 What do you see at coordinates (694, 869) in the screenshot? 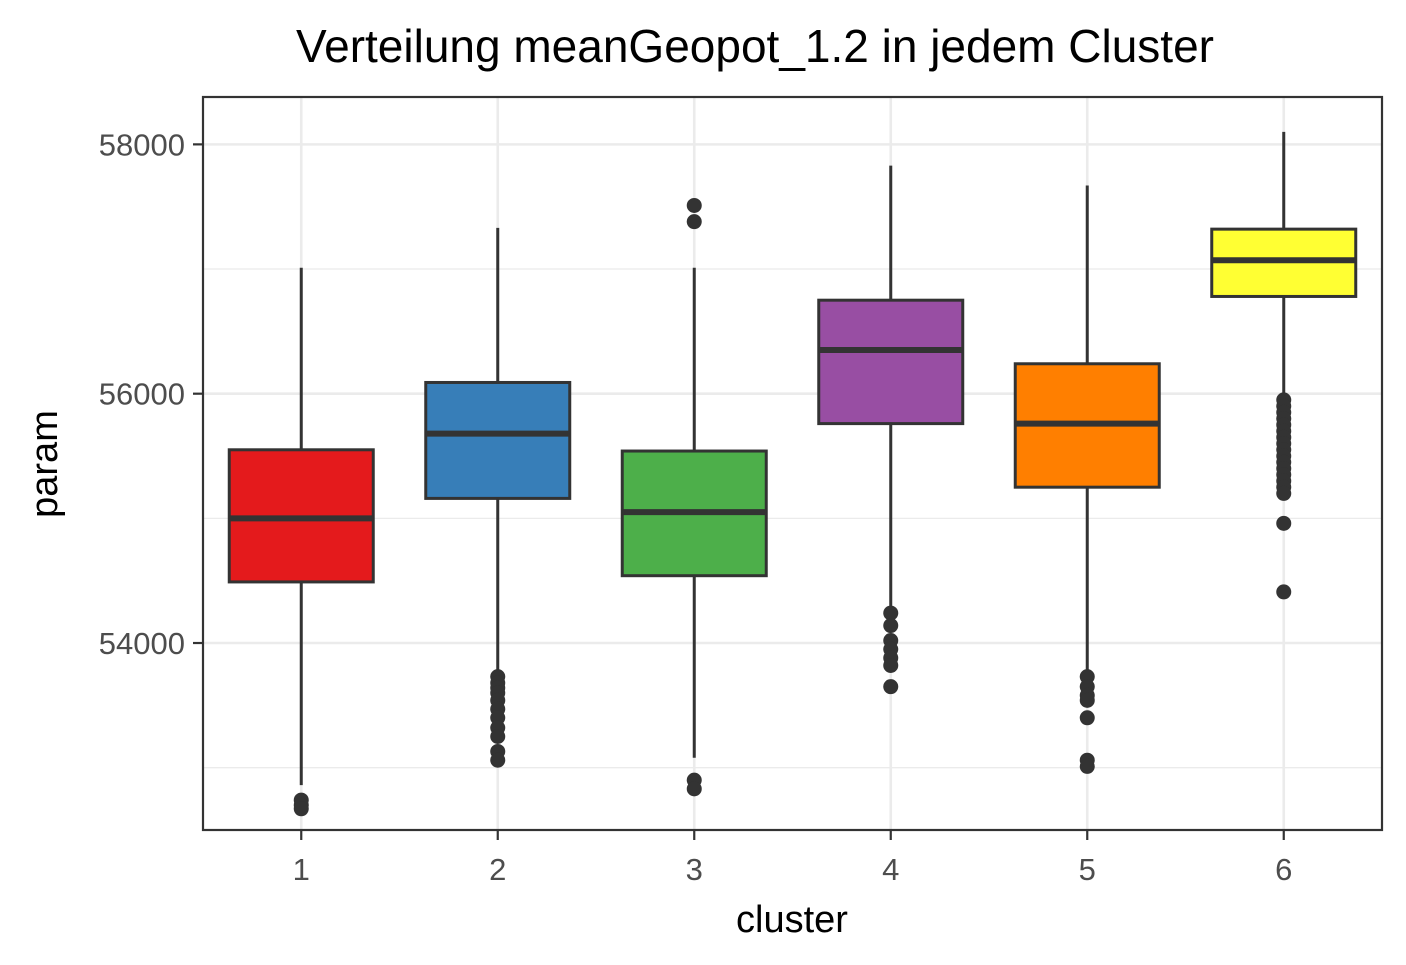
I see `x-tick-label: 3` at bounding box center [694, 869].